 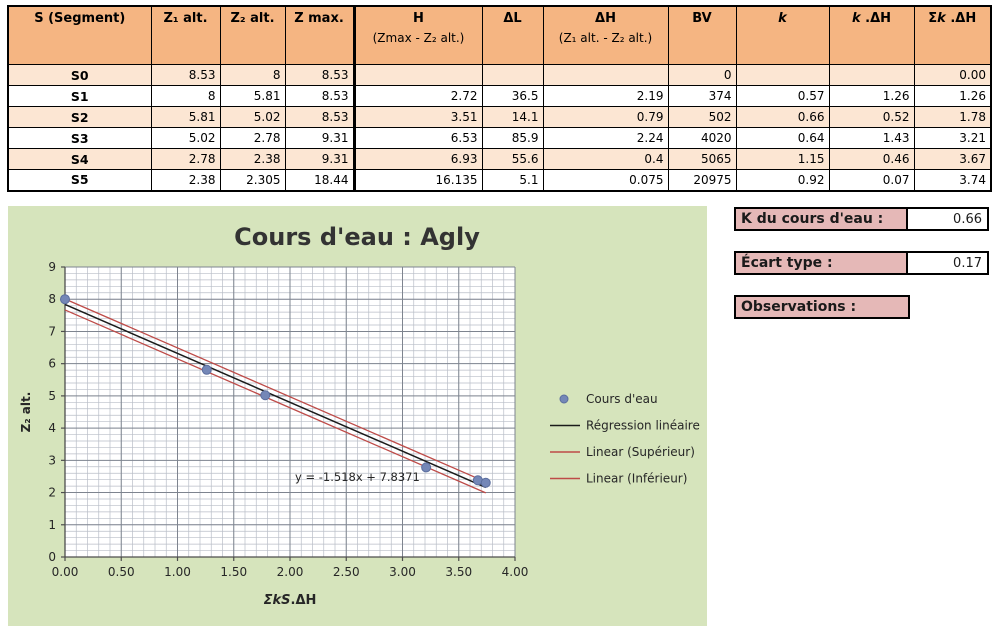 What do you see at coordinates (79, 96) in the screenshot?
I see `cell-s1-segment: S1` at bounding box center [79, 96].